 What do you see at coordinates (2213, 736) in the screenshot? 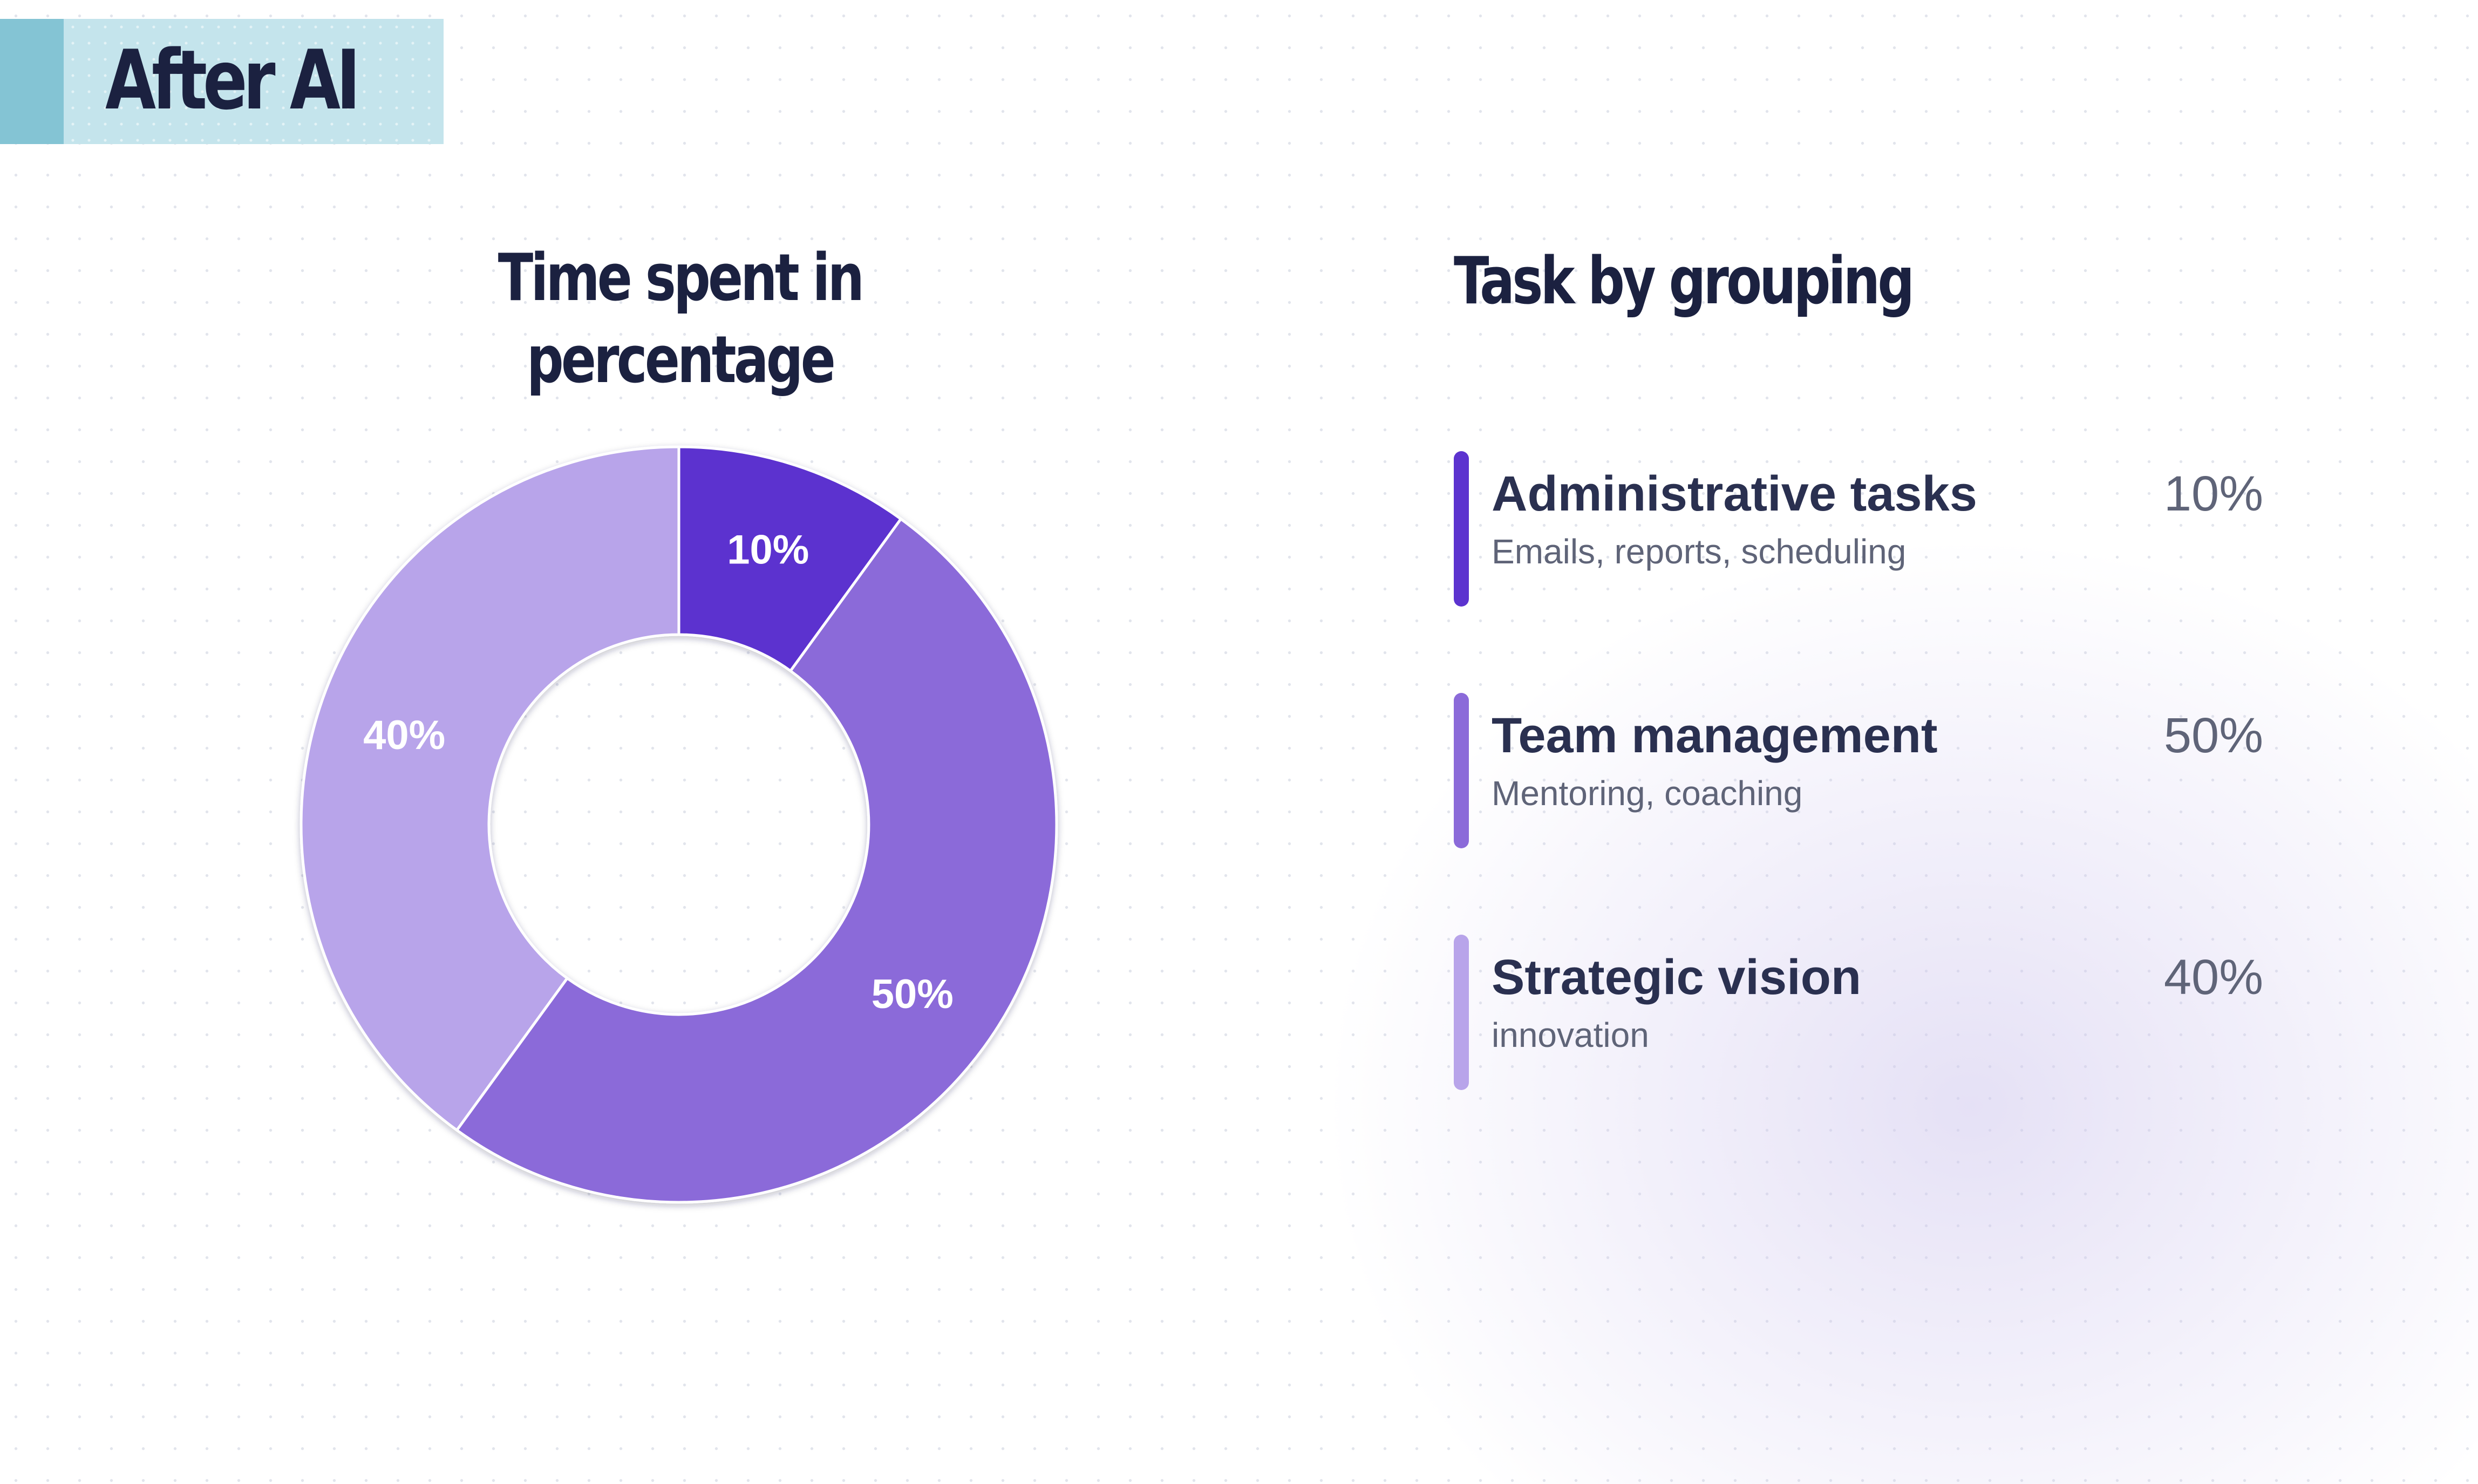
I see `legend-item-value: 50%` at bounding box center [2213, 736].